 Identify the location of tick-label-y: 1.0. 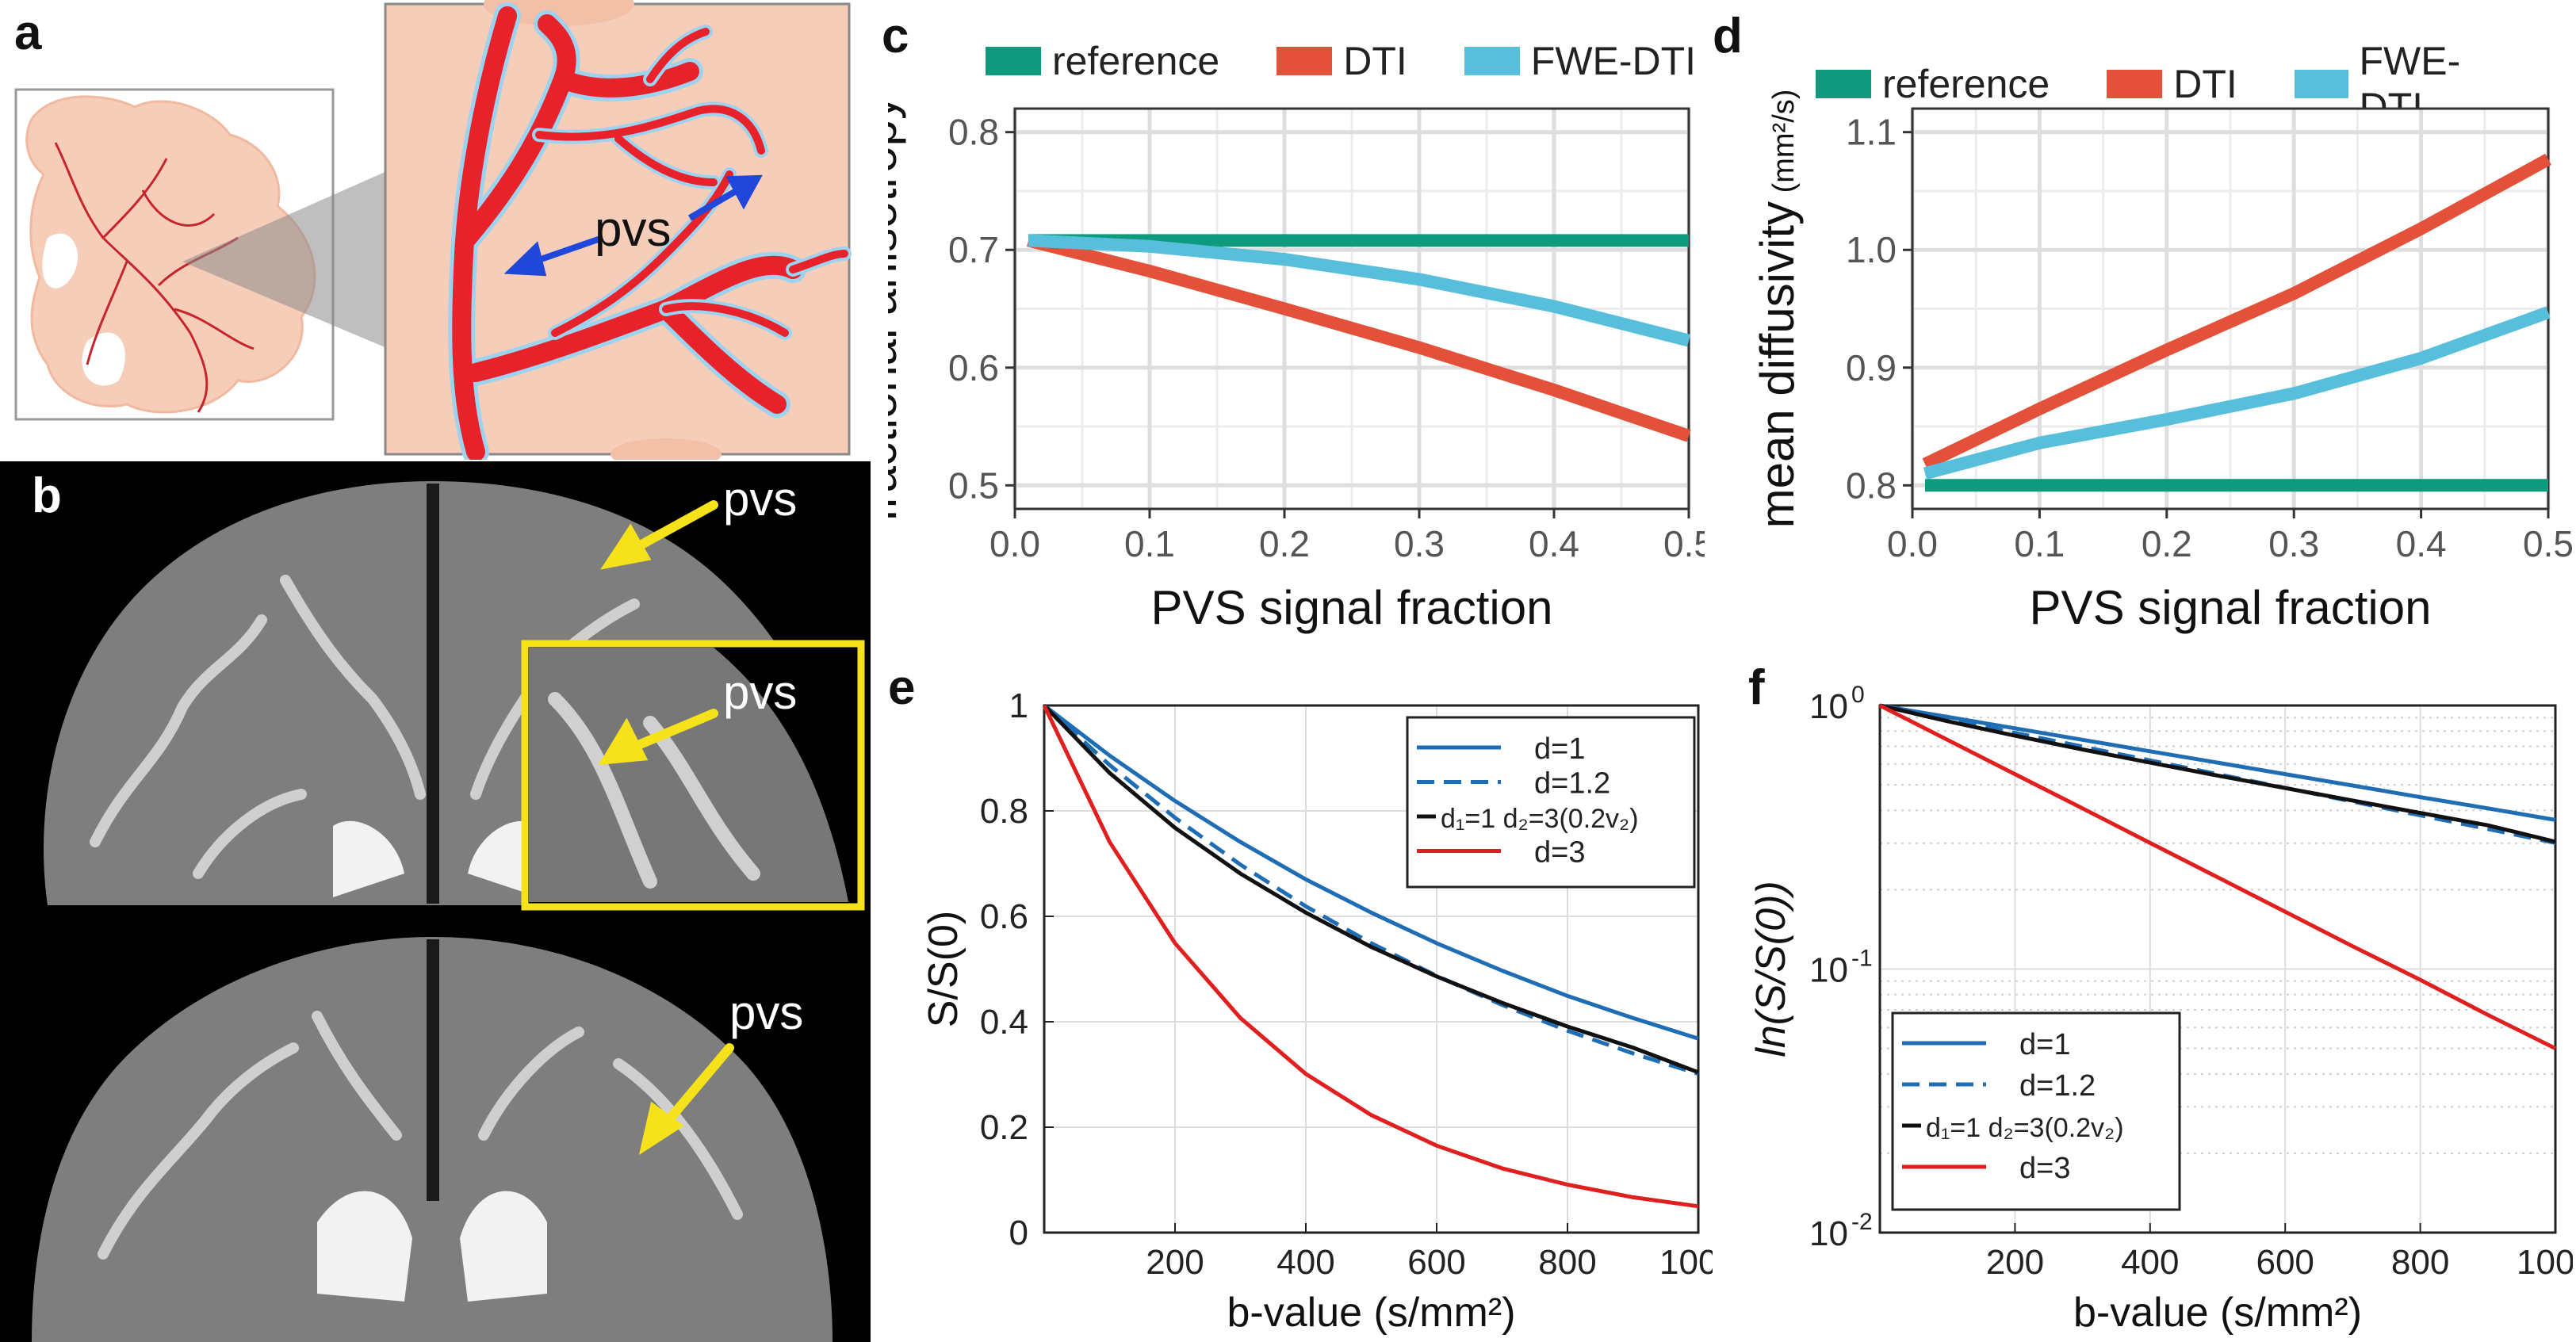
(1871, 249).